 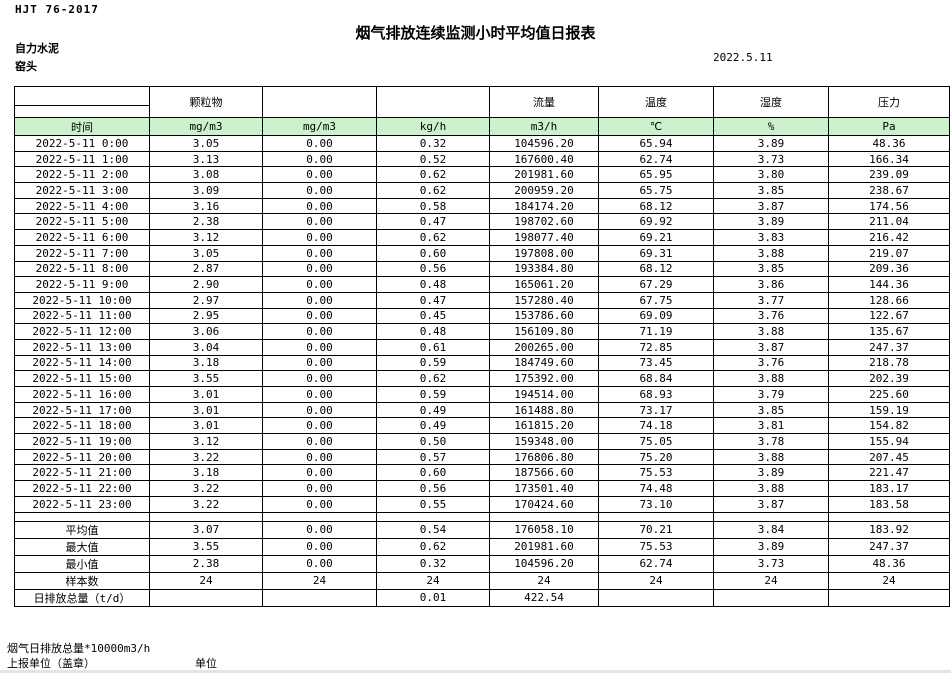 I want to click on value-cell: 135.67, so click(x=889, y=331).